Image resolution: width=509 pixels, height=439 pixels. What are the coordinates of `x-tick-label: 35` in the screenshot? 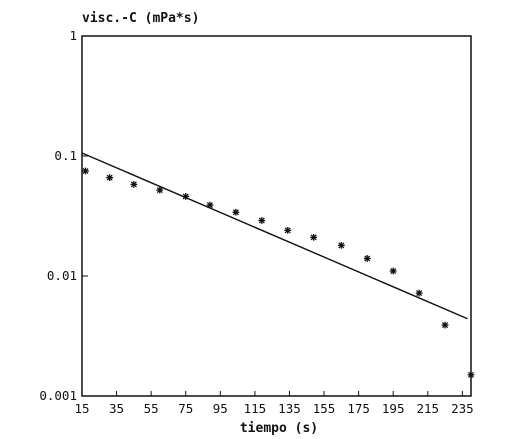 It's located at (116, 408).